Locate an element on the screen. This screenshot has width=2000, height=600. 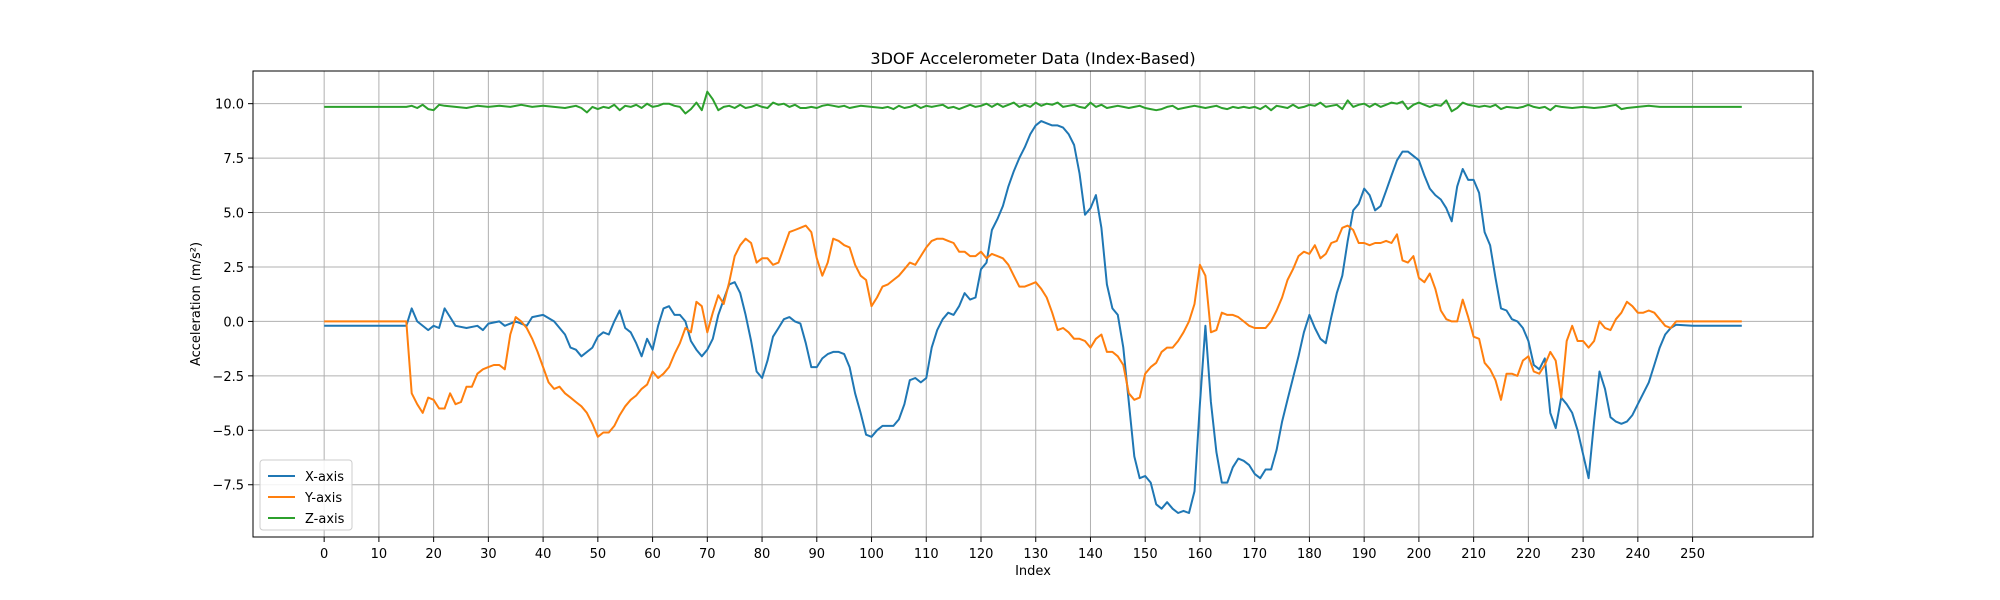
x-tick-label: 170 is located at coordinates (1254, 554).